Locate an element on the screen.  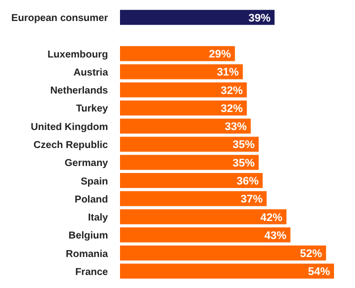
y-tick-label: Netherlands is located at coordinates (79, 91).